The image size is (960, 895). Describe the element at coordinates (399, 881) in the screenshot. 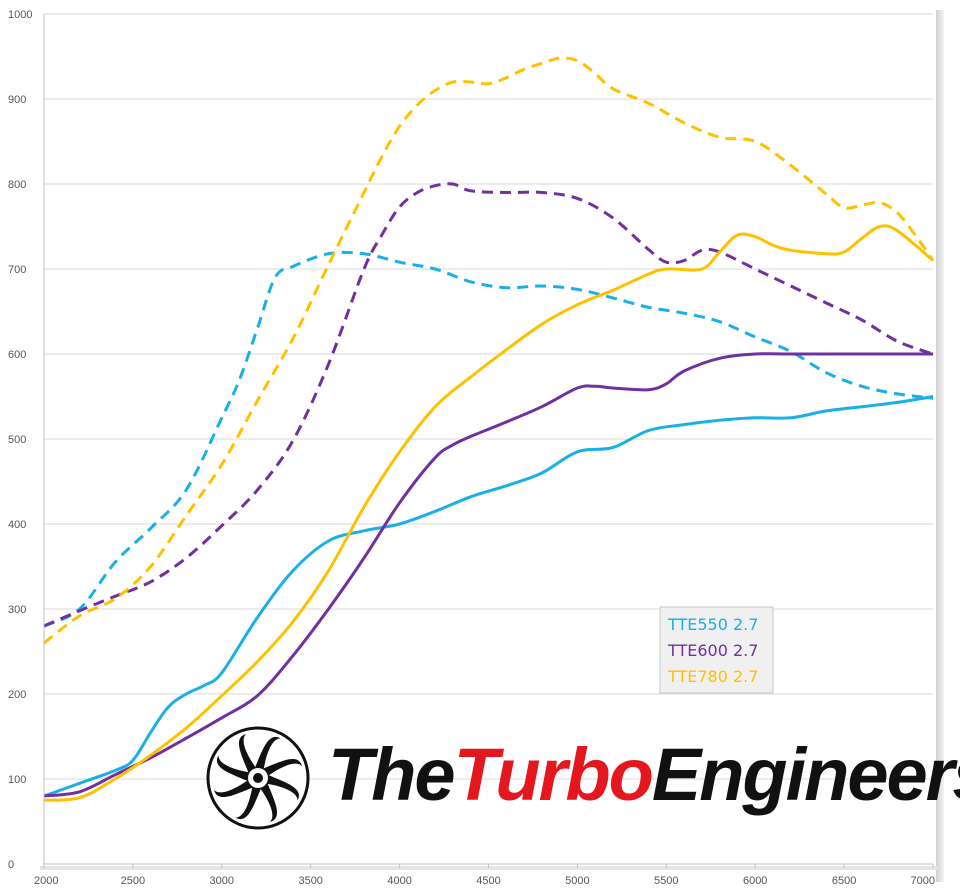

I see `x-tick-label: 4000` at that location.